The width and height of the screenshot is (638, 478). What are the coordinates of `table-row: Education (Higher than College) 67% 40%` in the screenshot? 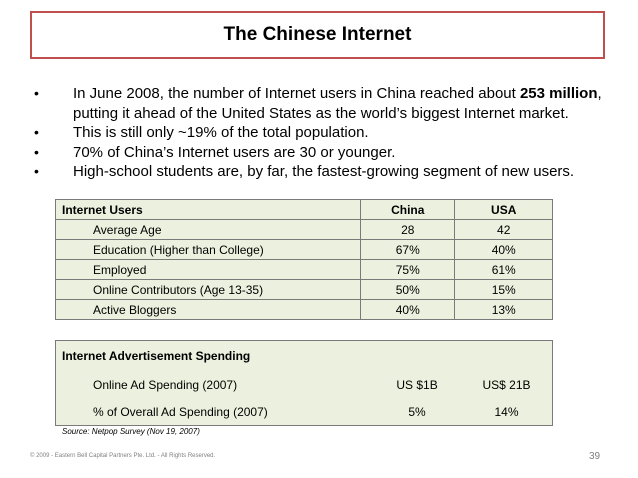 It's located at (303, 249).